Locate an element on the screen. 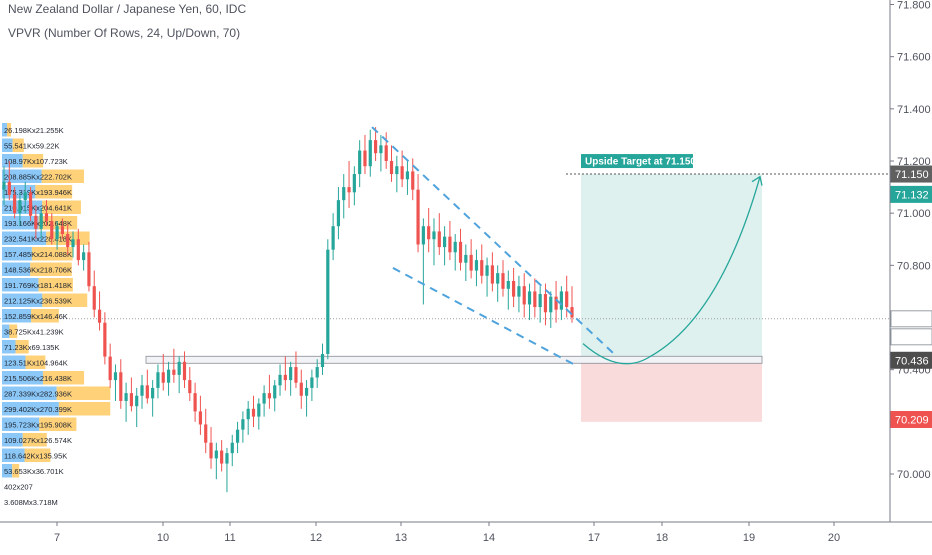 This screenshot has height=555, width=932. x-tick-label: 12 is located at coordinates (316, 538).